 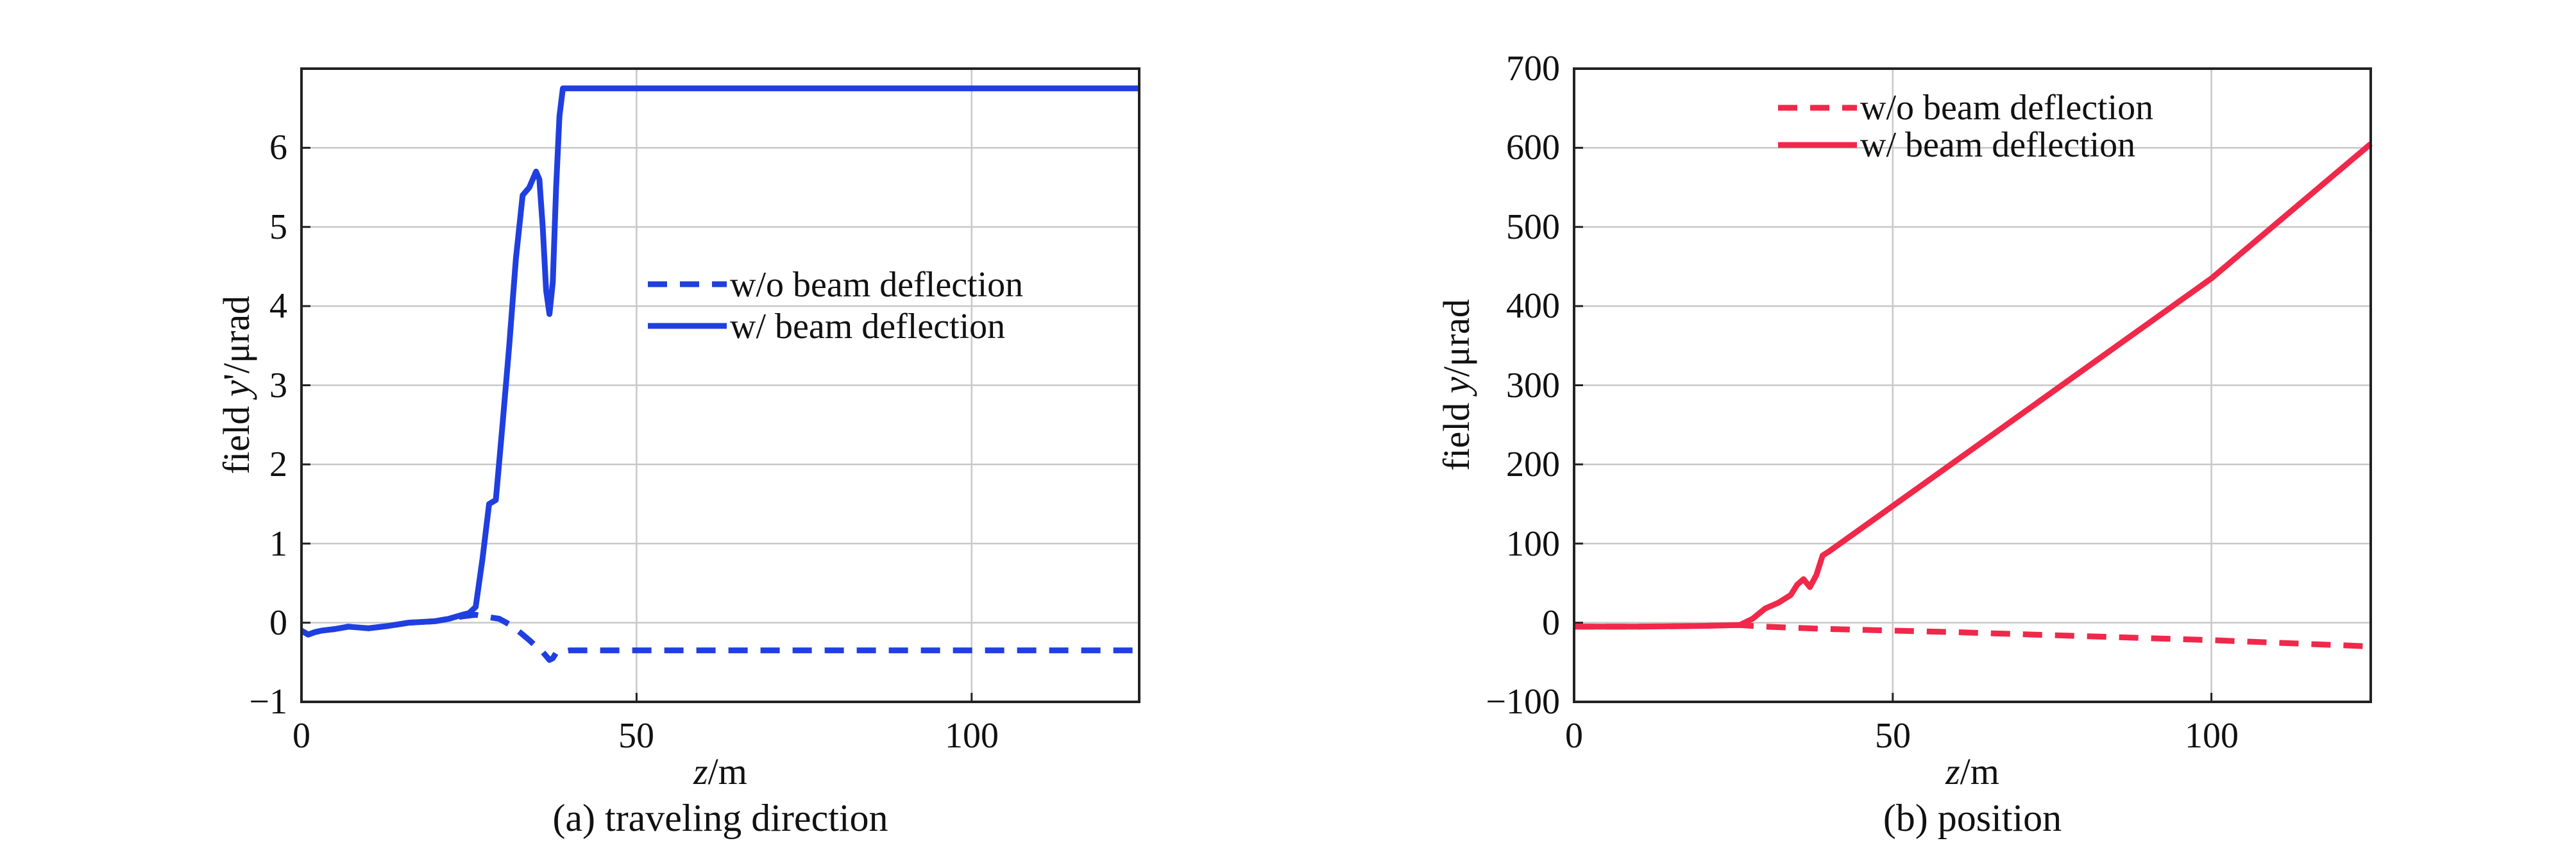 I want to click on panel-b-y-tick-label-500: 500, so click(x=1533, y=227).